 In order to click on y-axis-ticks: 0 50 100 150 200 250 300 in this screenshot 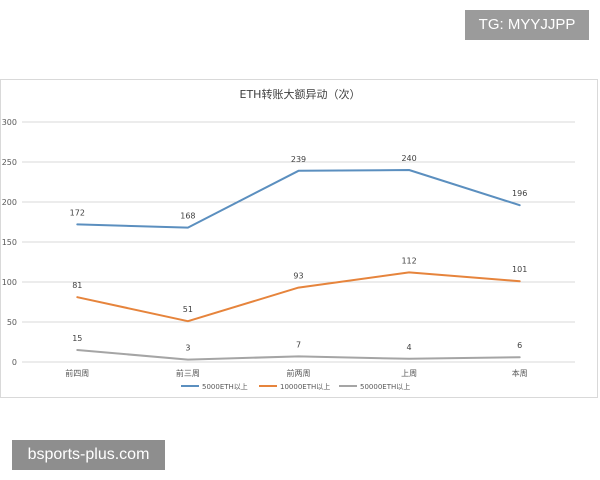, I will do `click(9, 242)`.